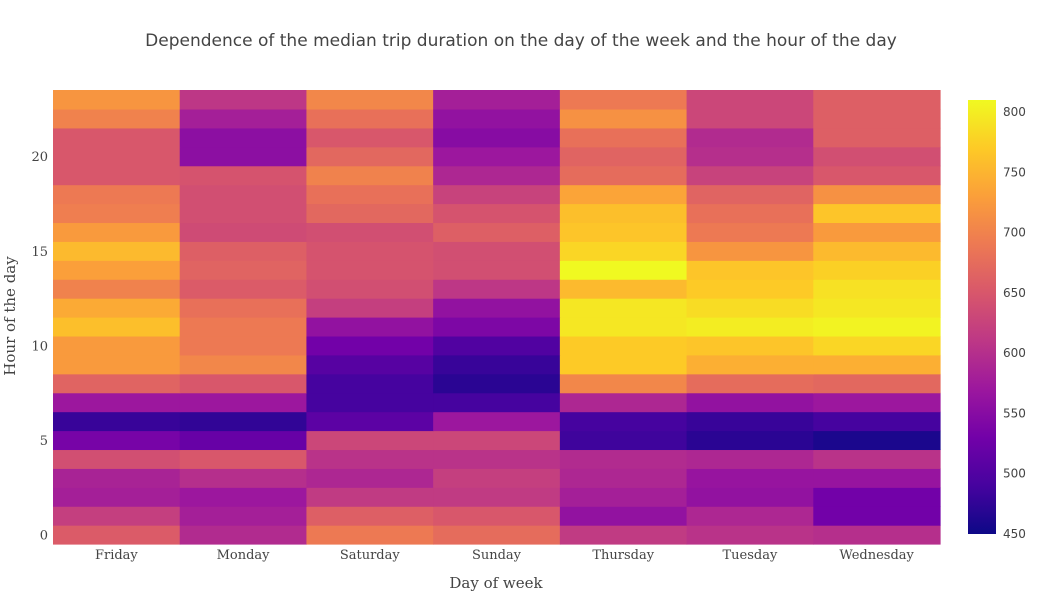 This screenshot has width=1043, height=600. What do you see at coordinates (1014, 293) in the screenshot?
I see `colorbar-tick-label: 650` at bounding box center [1014, 293].